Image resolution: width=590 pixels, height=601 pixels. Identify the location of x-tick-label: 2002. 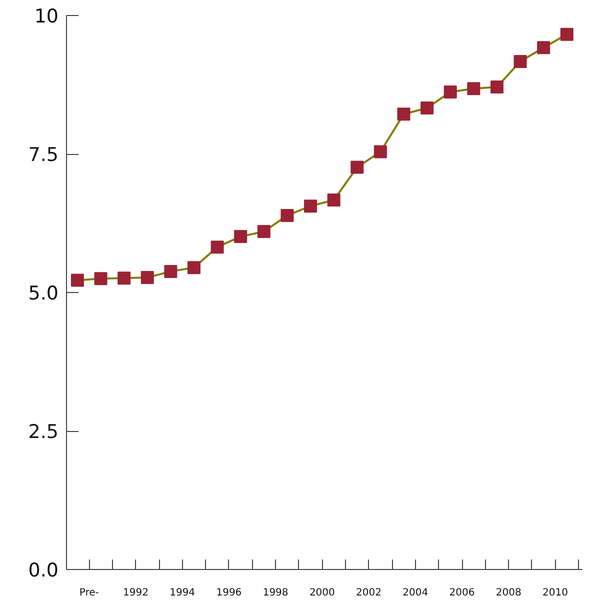
(369, 593).